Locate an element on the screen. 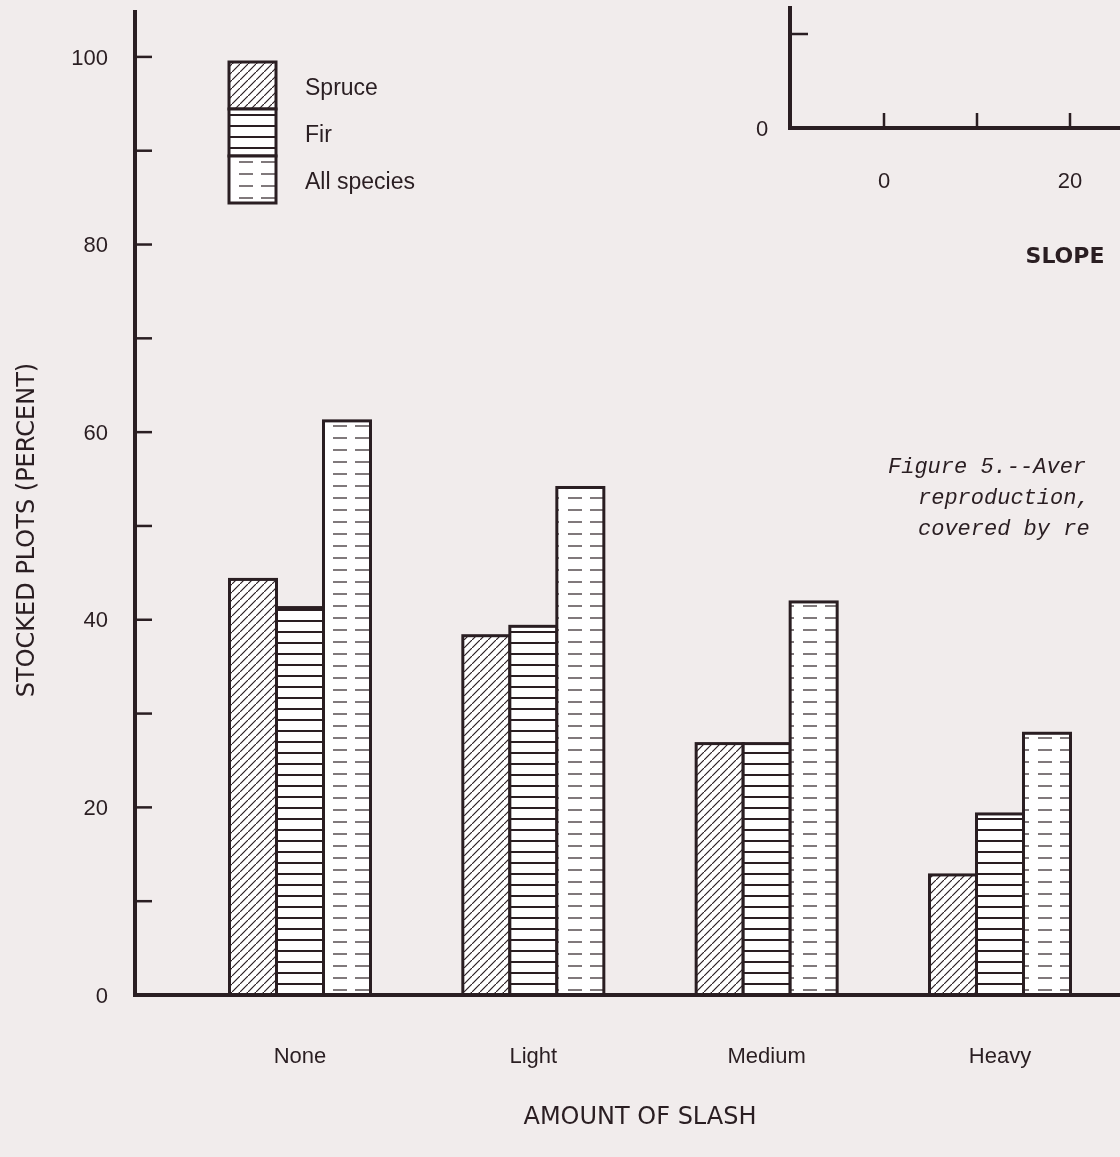  text: SLOPE is located at coordinates (1065, 255).